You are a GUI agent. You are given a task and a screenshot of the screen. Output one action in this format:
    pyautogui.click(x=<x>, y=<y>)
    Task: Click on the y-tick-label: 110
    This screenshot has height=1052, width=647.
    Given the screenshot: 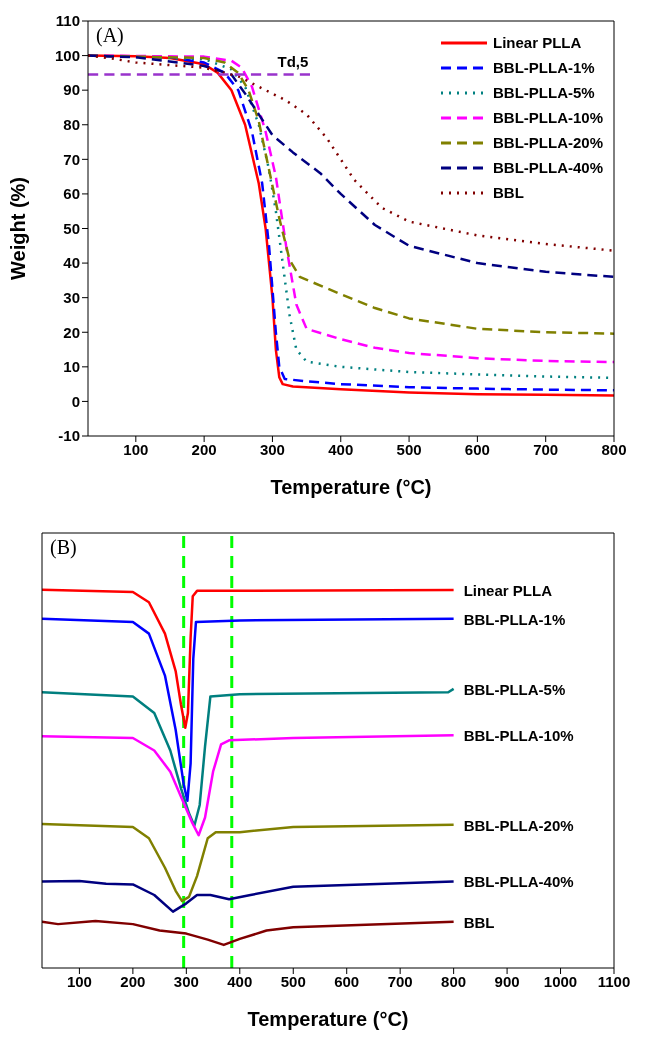 What is the action you would take?
    pyautogui.click(x=67, y=21)
    